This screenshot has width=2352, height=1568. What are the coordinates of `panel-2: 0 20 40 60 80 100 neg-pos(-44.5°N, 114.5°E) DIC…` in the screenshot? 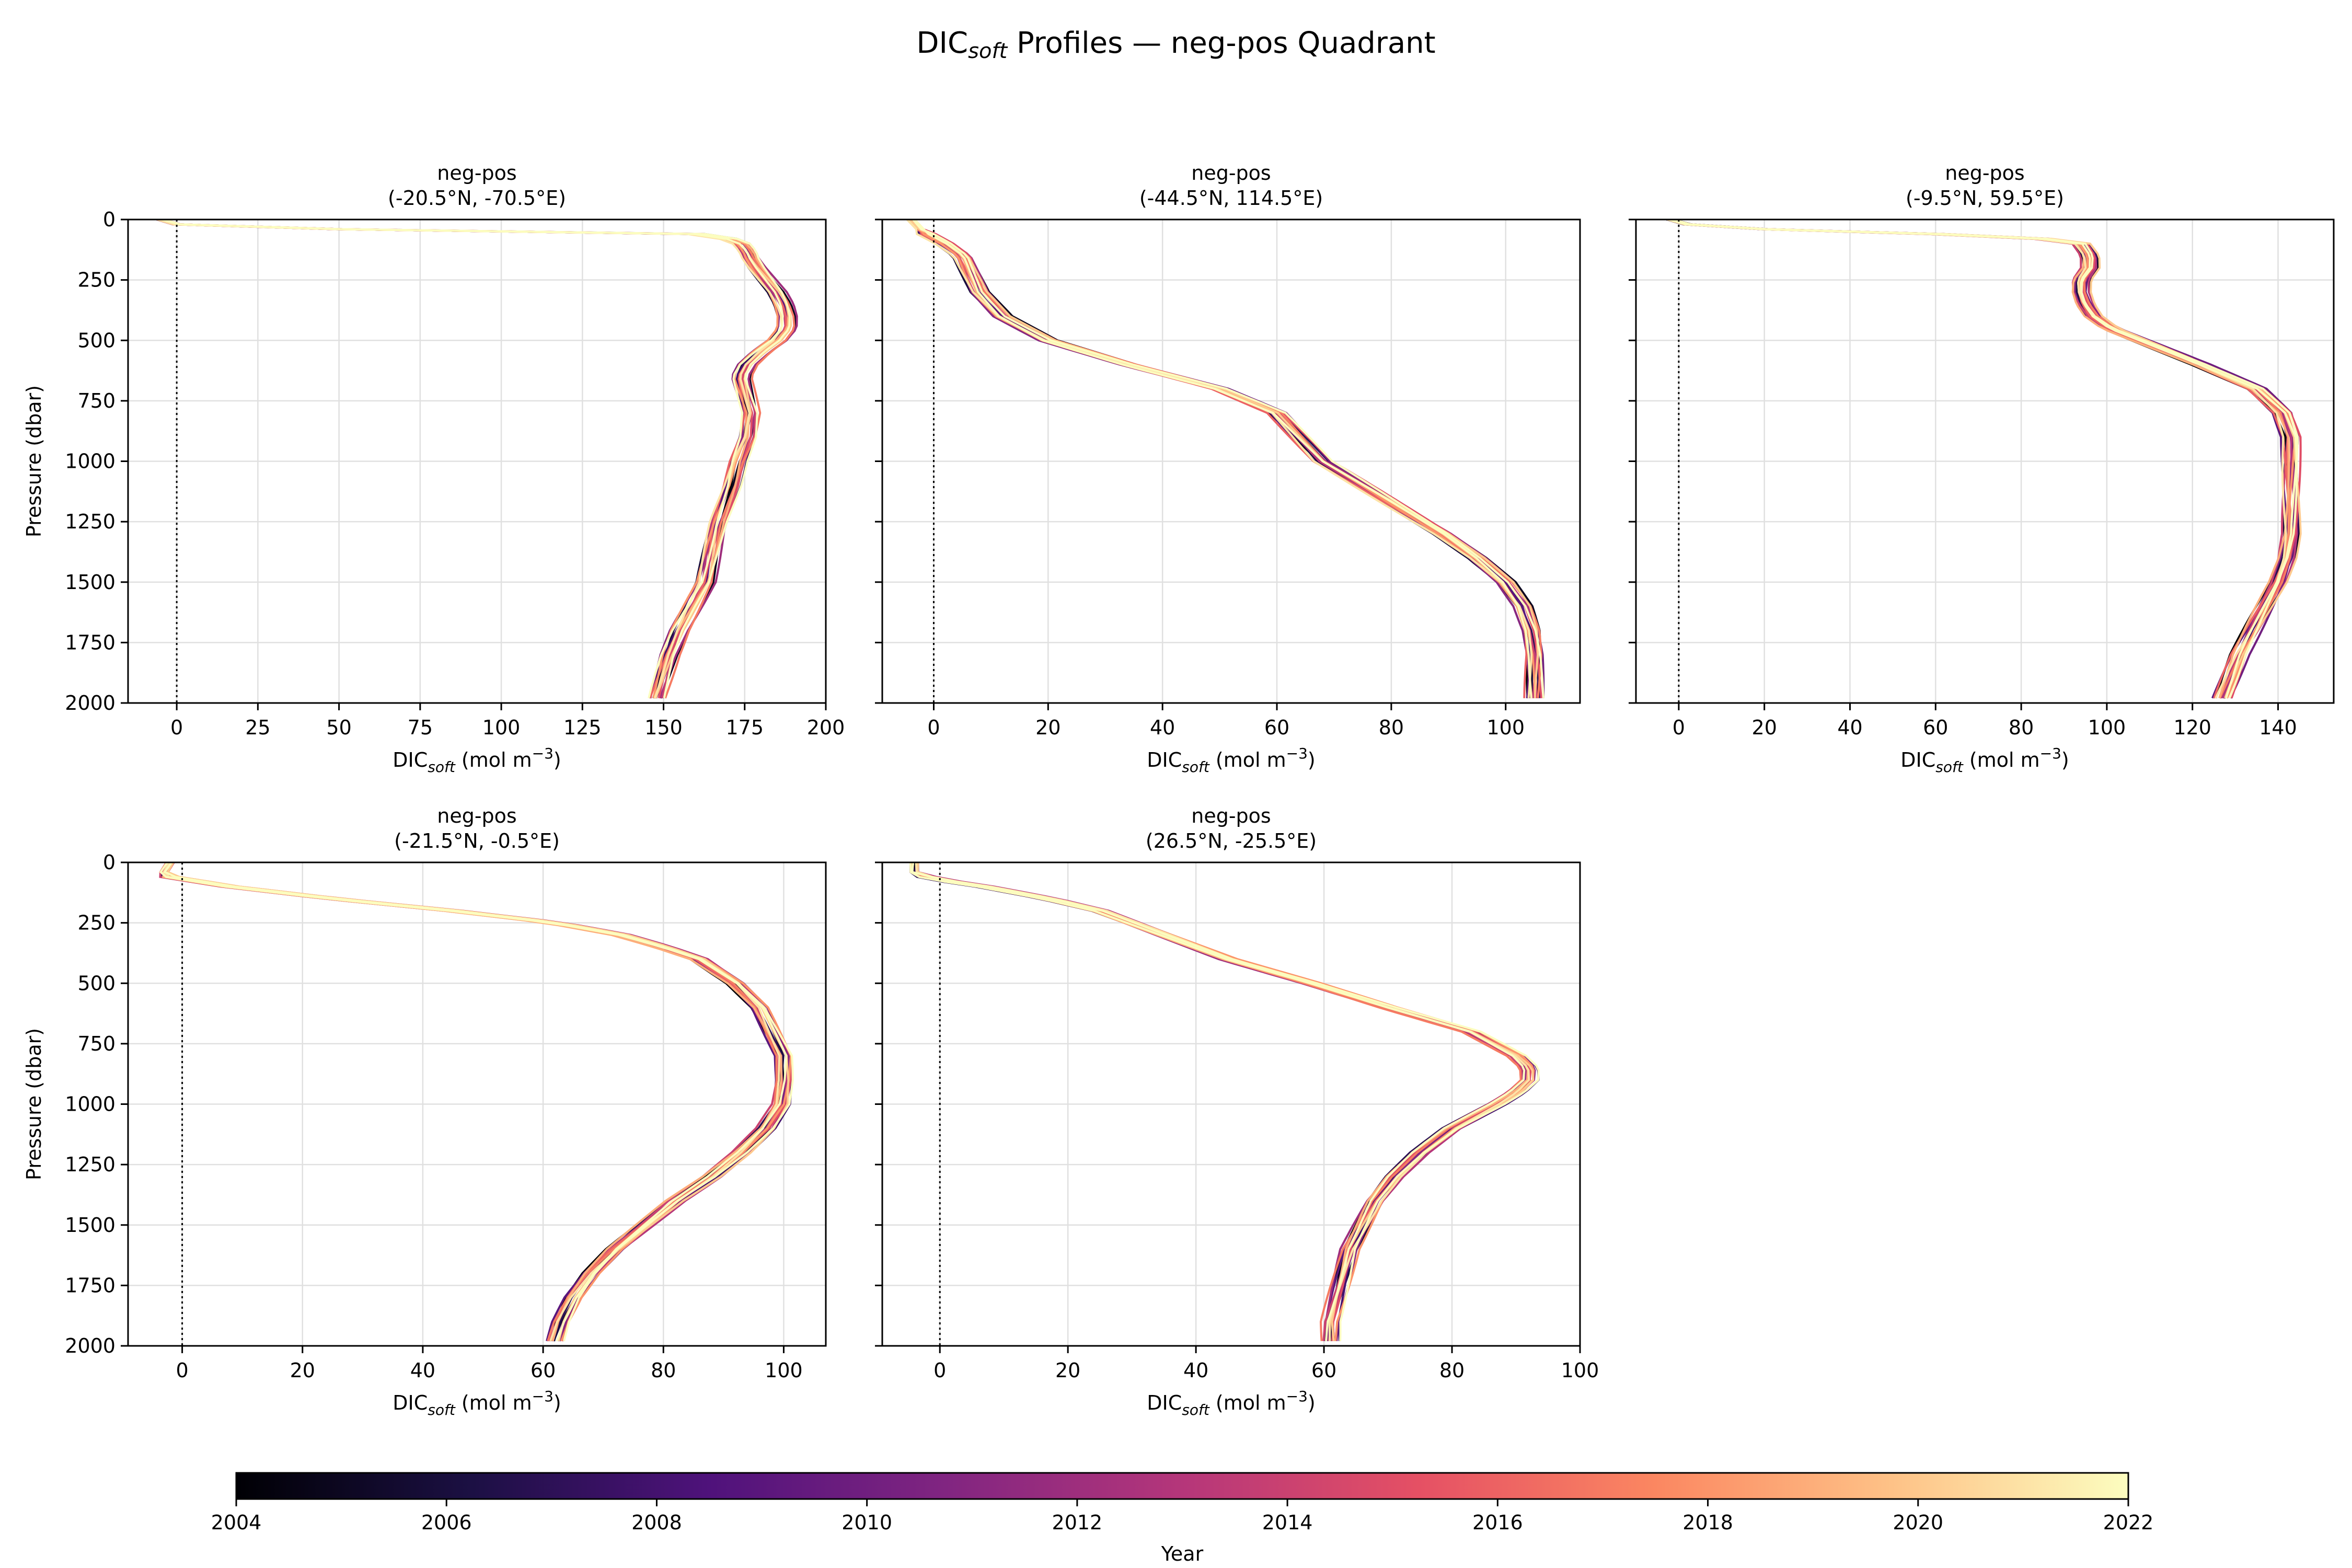 It's located at (1228, 469).